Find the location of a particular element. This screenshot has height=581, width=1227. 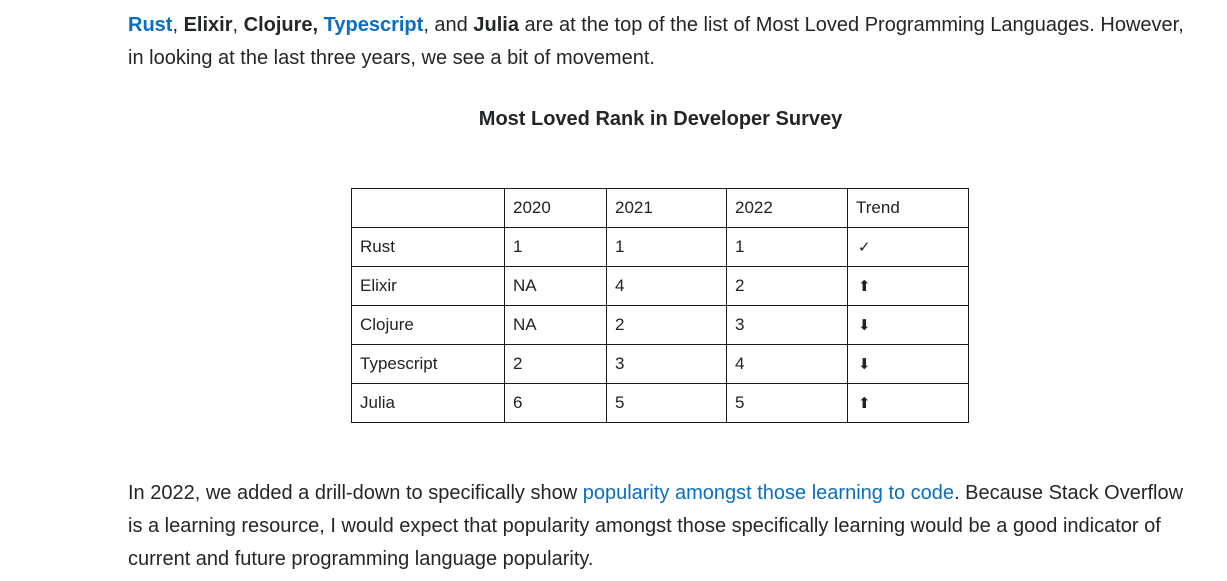

language-cell: Clojure is located at coordinates (428, 325).